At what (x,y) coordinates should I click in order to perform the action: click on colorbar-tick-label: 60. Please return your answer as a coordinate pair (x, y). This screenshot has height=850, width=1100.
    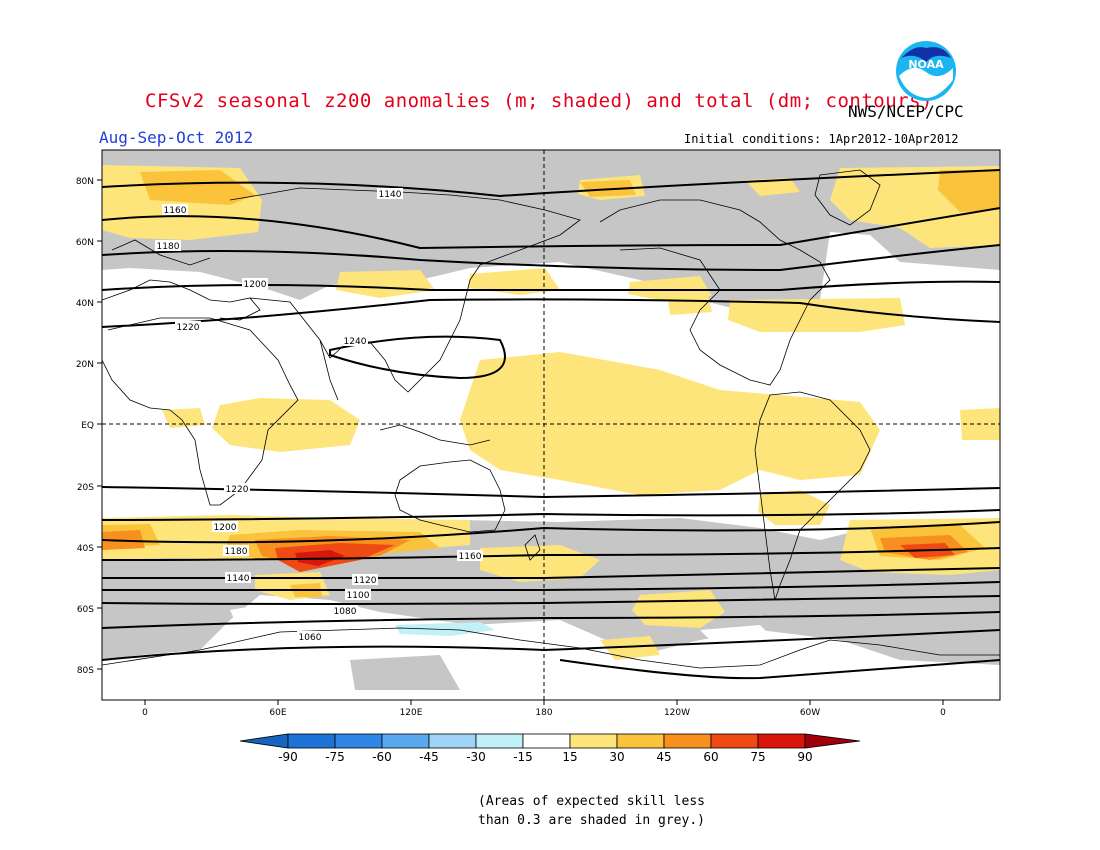
    Looking at the image, I should click on (710, 757).